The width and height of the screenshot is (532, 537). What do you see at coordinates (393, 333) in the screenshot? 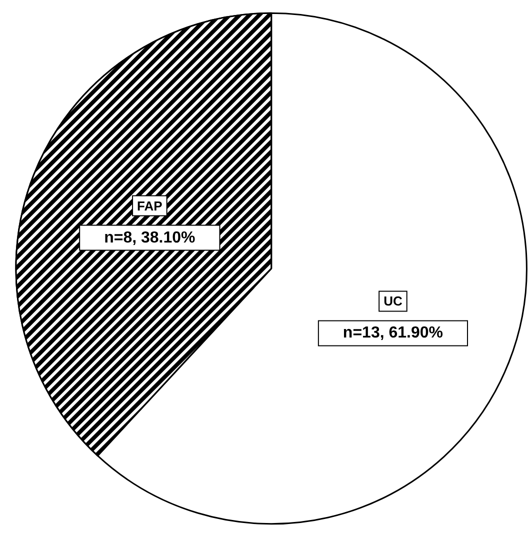
I see `data-label: n=13, 61.90%` at bounding box center [393, 333].